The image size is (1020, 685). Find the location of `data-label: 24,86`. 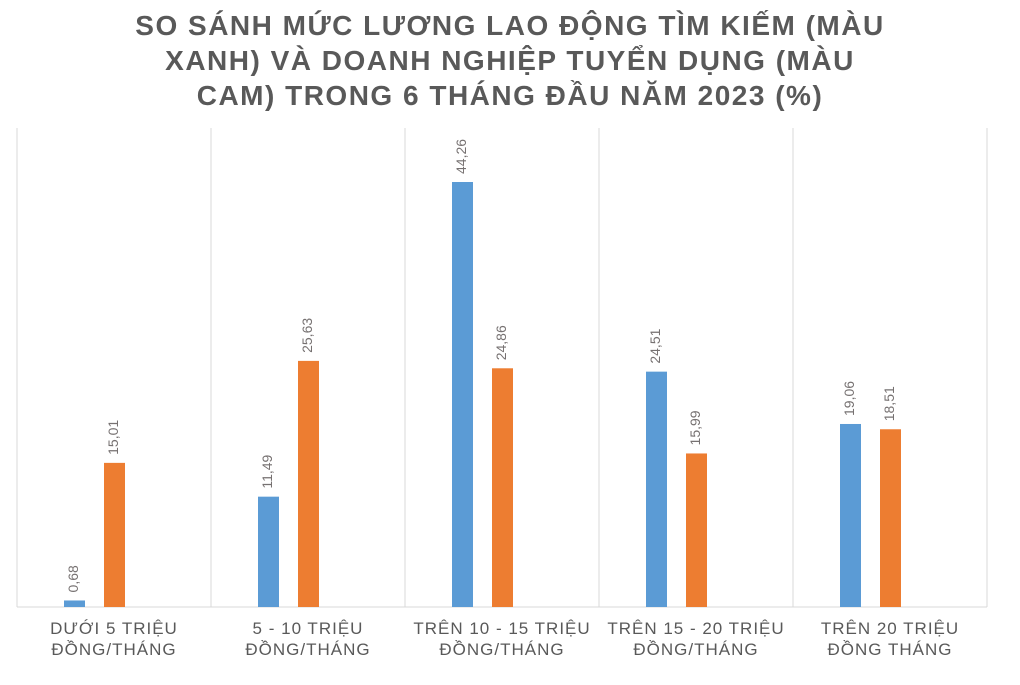

data-label: 24,86 is located at coordinates (501, 342).